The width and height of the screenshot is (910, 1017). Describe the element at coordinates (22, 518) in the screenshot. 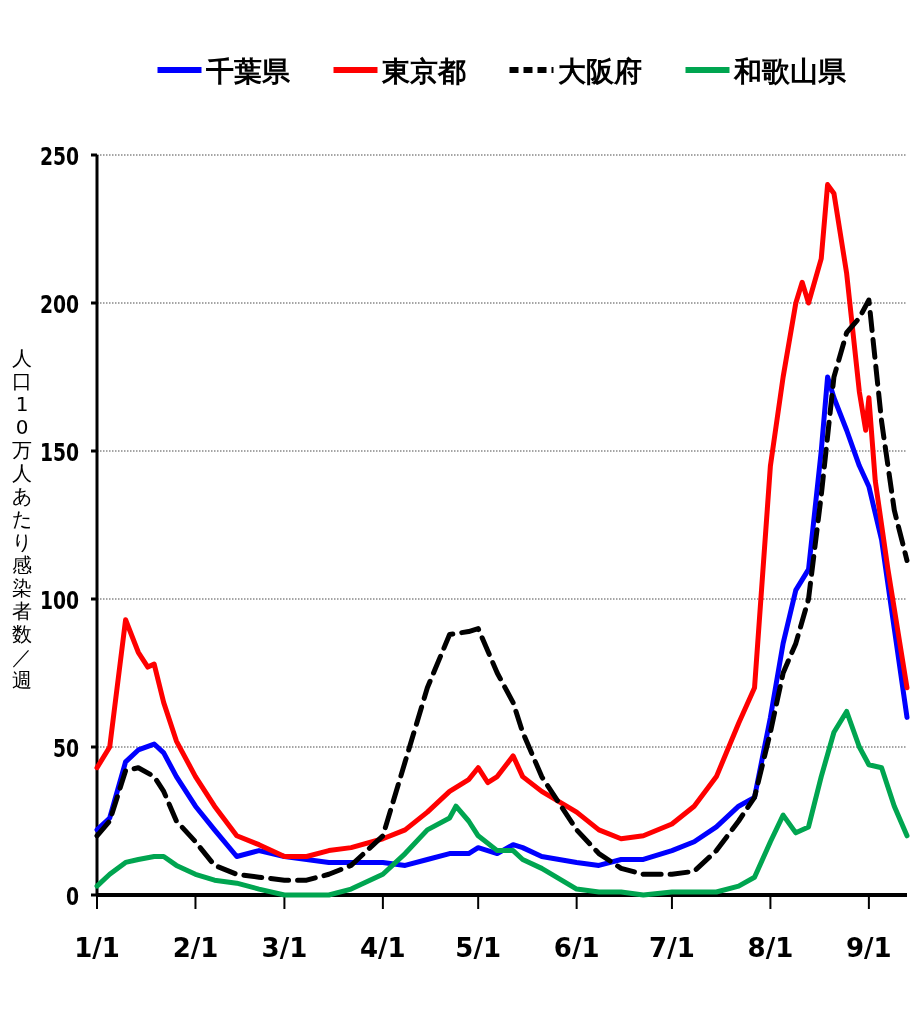

I see `text: 人口10万人あたり感染者数／週` at that location.